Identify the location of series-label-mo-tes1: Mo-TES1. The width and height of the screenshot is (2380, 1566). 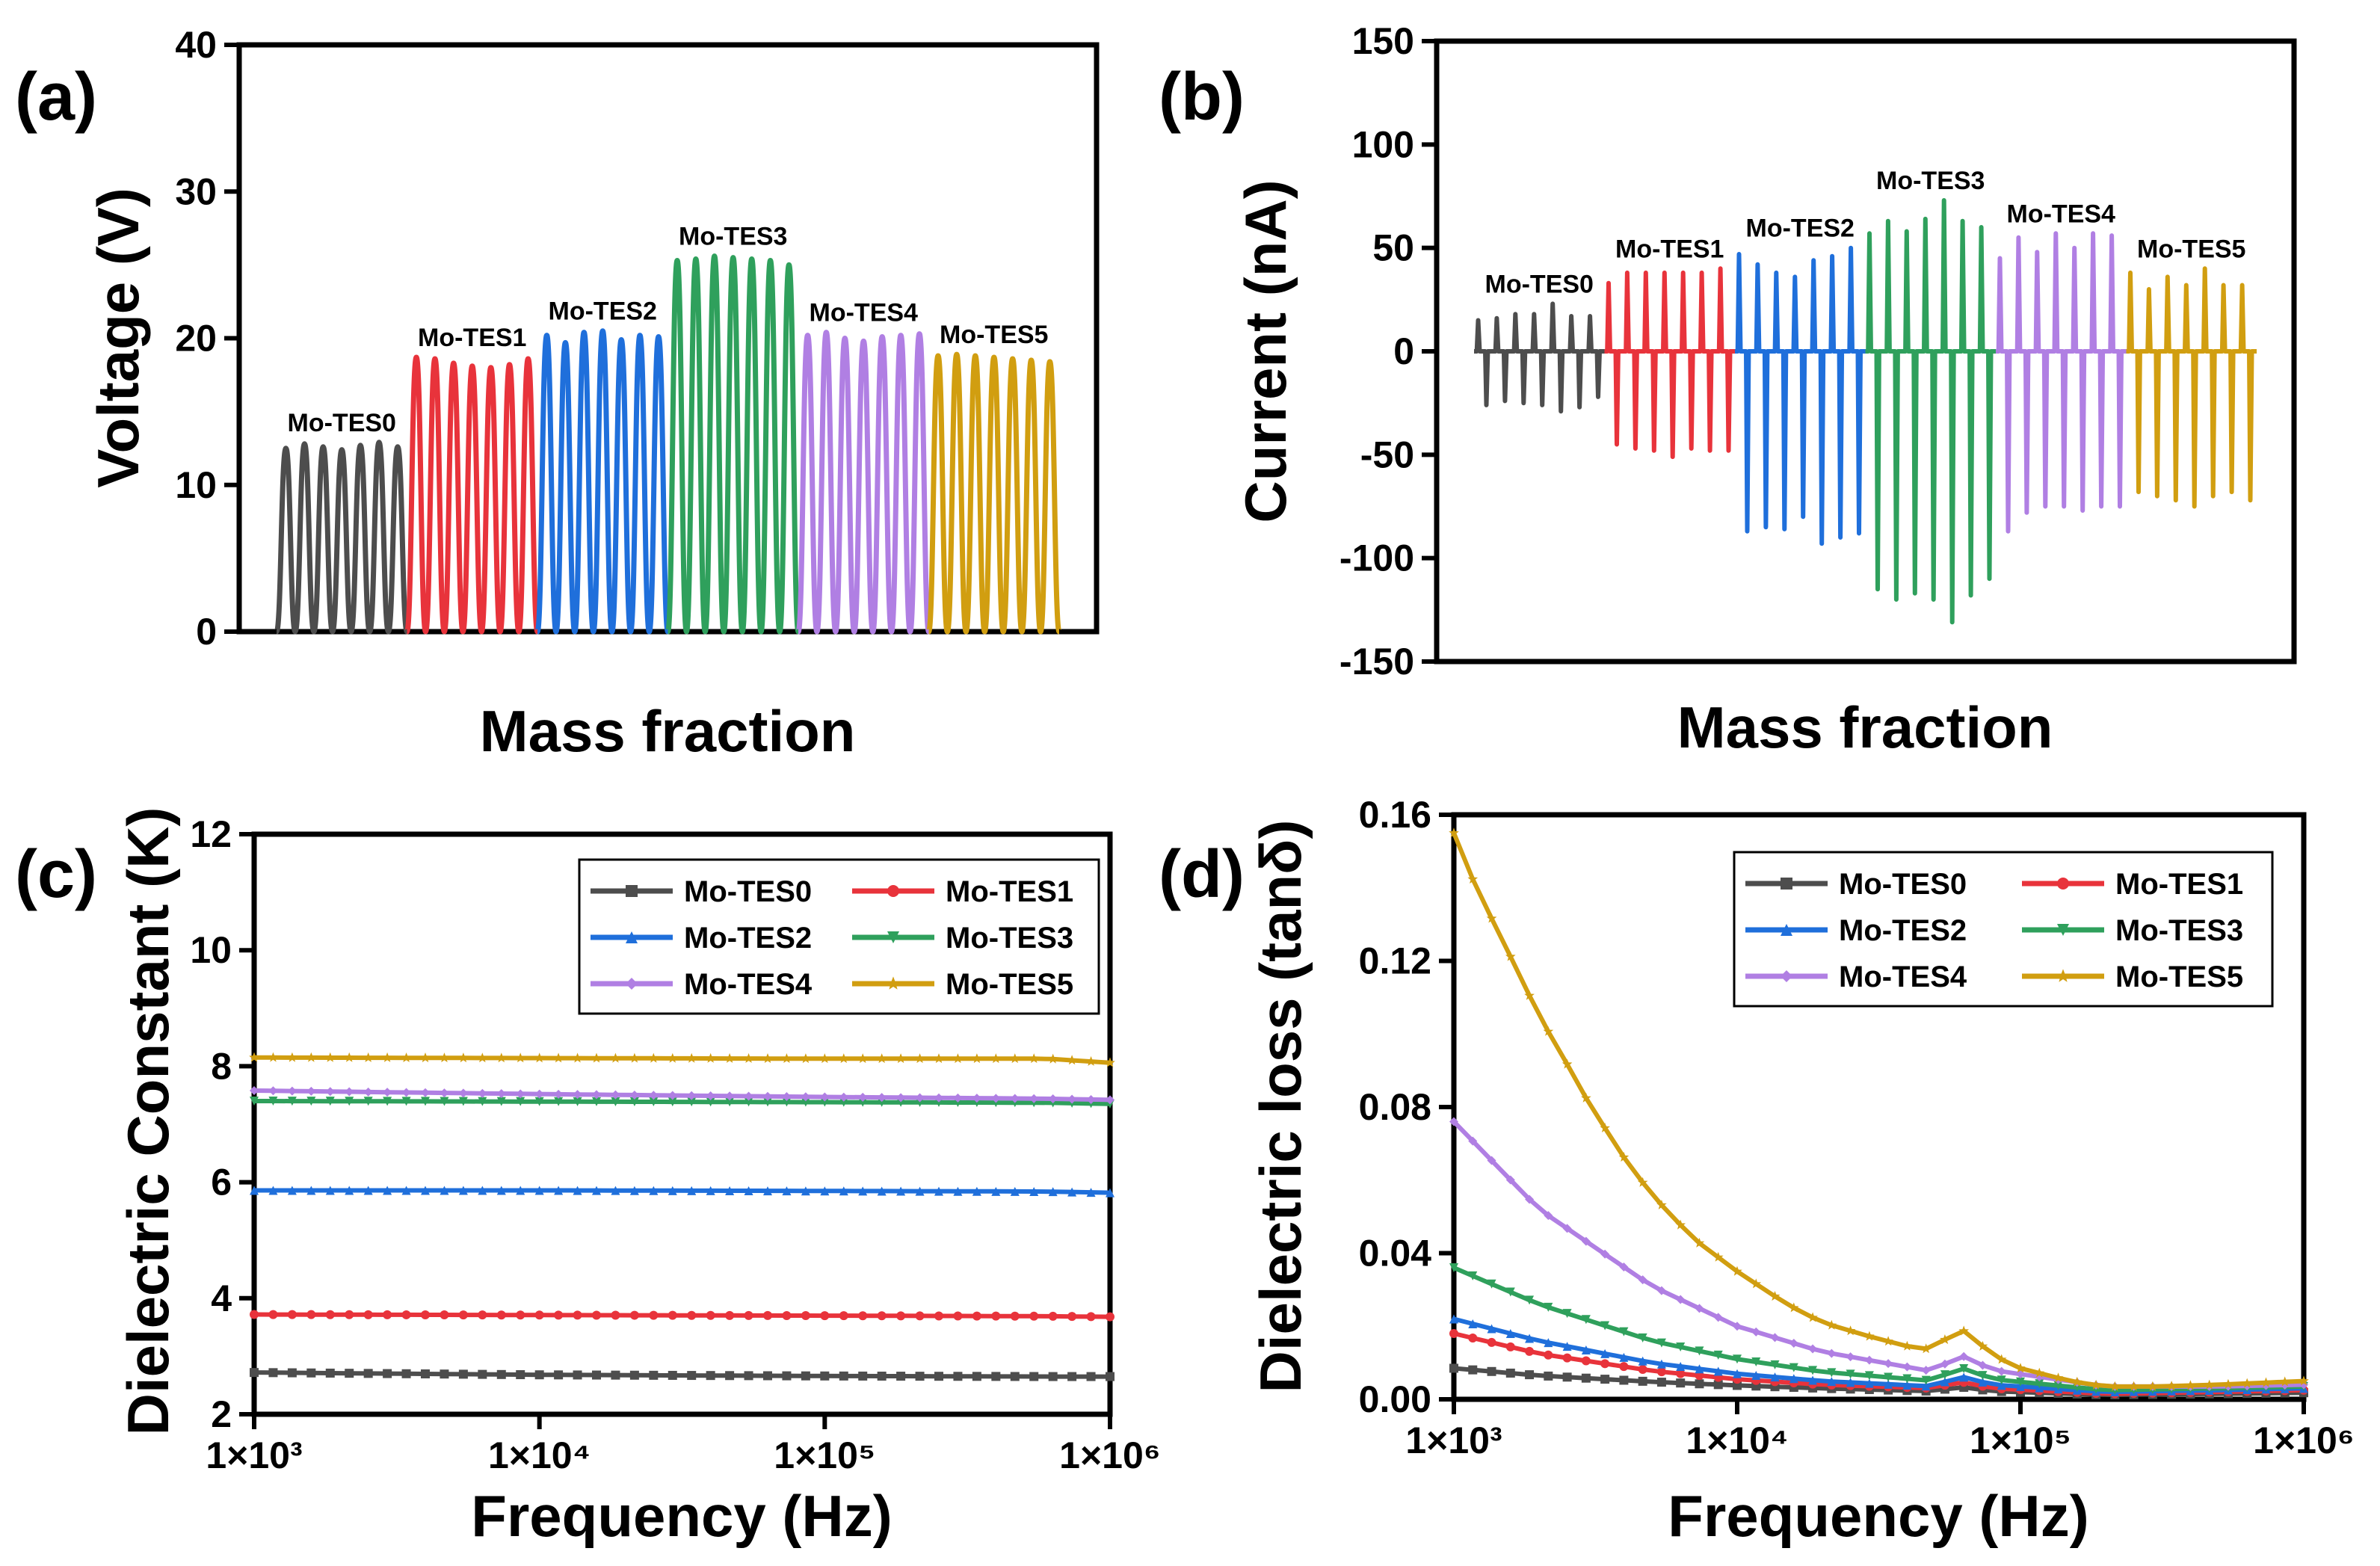
(472, 338).